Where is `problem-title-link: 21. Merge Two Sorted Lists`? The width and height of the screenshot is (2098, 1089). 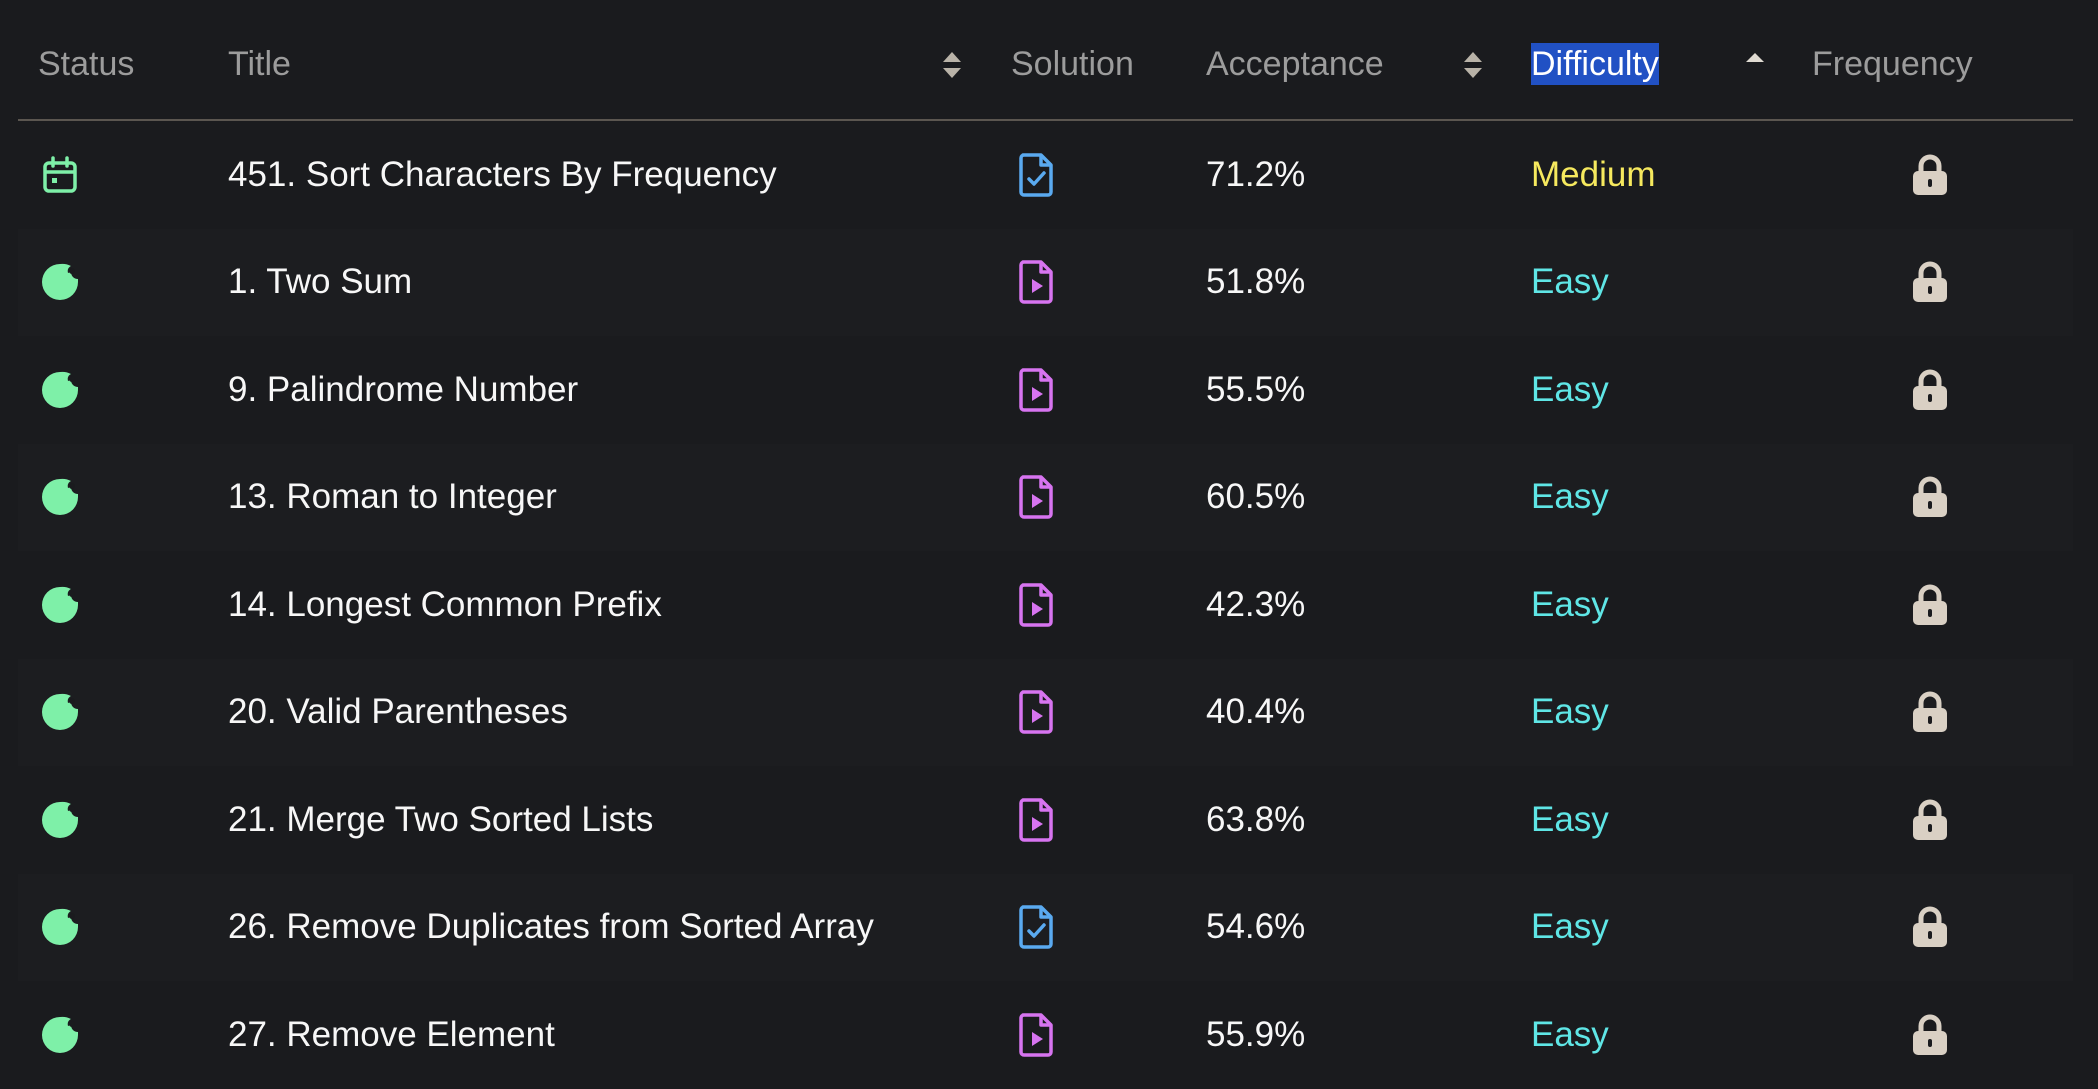
problem-title-link: 21. Merge Two Sorted Lists is located at coordinates (441, 819).